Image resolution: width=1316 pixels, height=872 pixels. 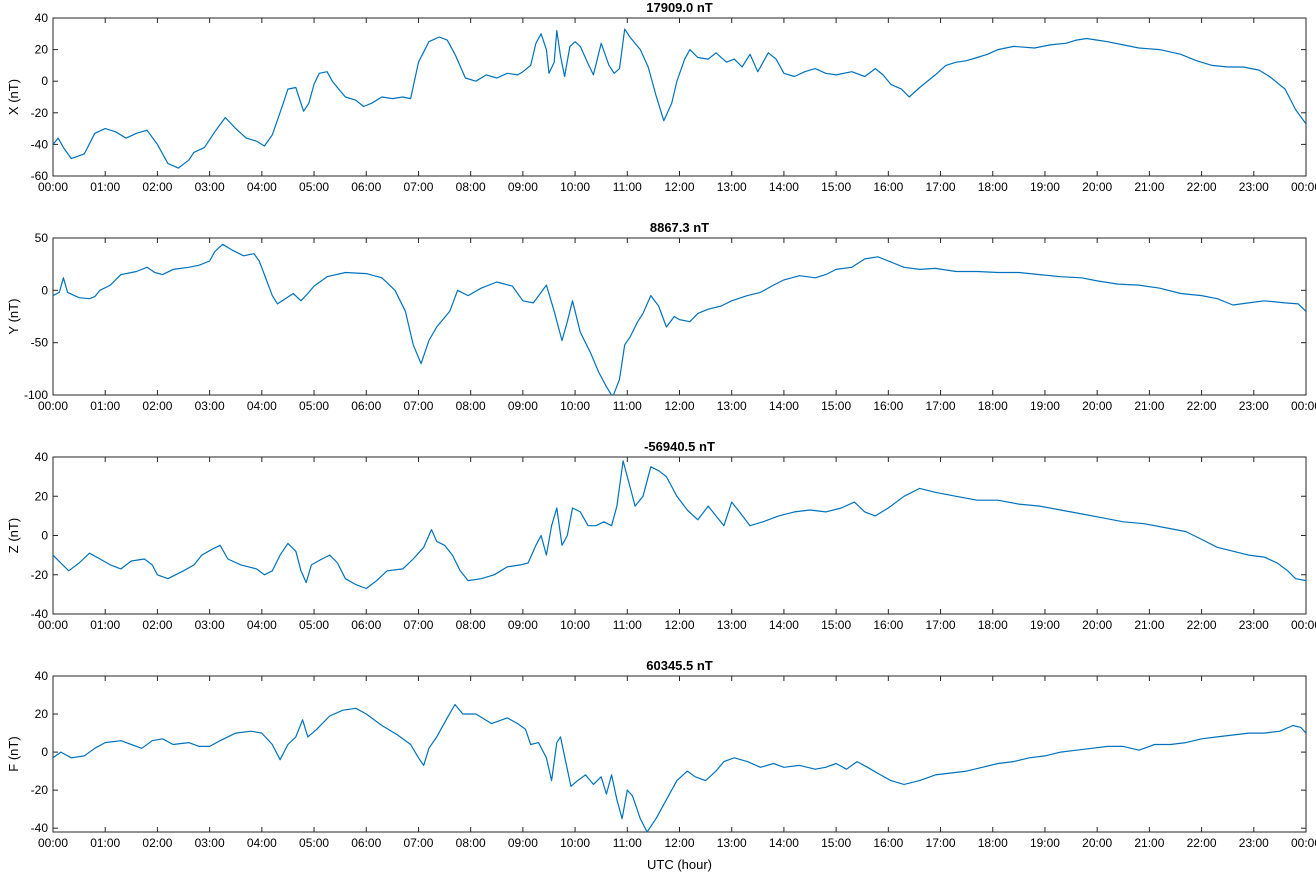 I want to click on panel-title: 8867.3 nT, so click(x=679, y=227).